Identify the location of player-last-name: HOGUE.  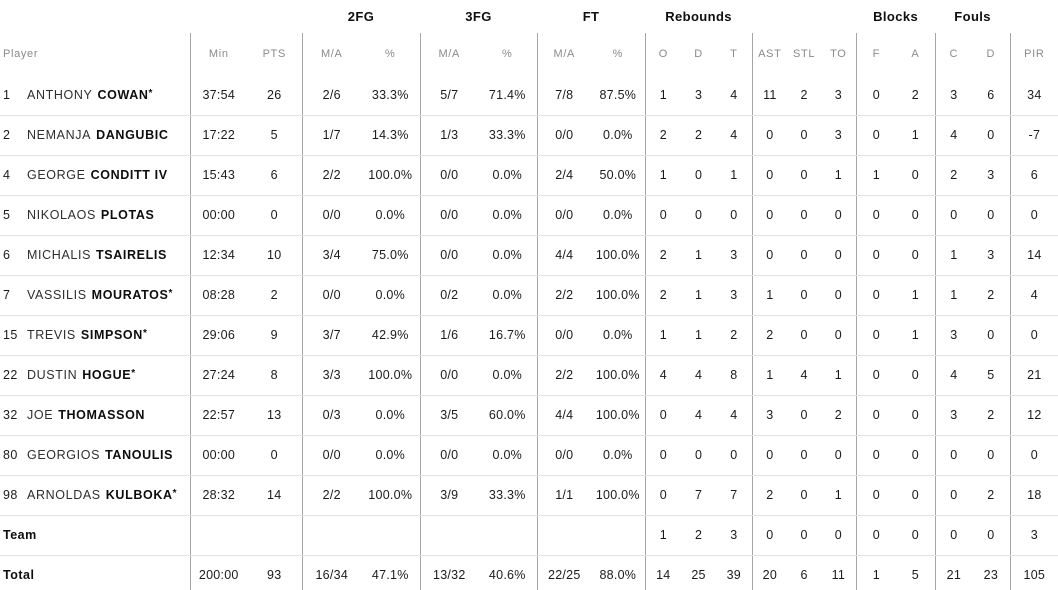
(107, 375).